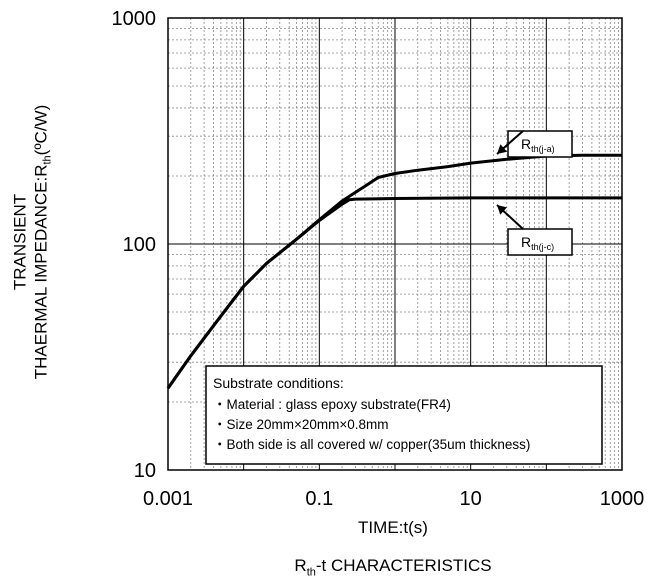 The height and width of the screenshot is (588, 668). I want to click on legend-label-rth-j-c: Rth(j-c), so click(537, 243).